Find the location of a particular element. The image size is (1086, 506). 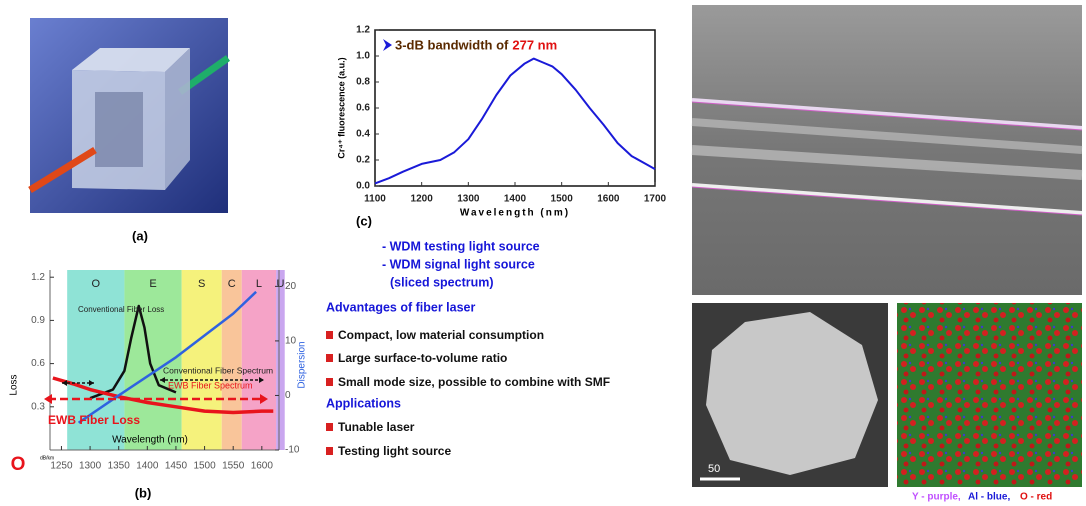

y-tick-label: 0.9 is located at coordinates (38, 320).